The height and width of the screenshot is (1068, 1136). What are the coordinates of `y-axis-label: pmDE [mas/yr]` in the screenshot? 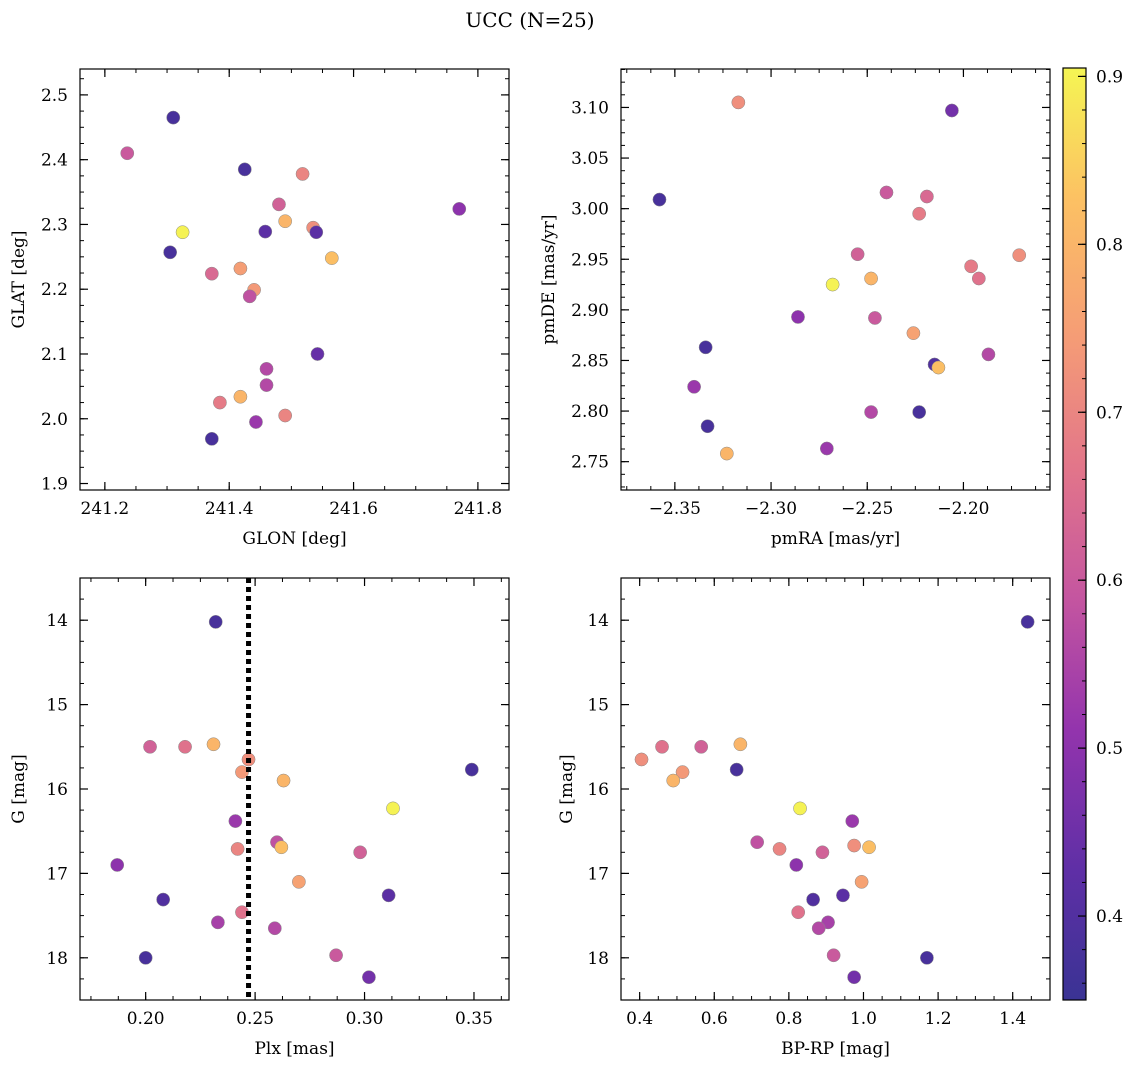 It's located at (549, 279).